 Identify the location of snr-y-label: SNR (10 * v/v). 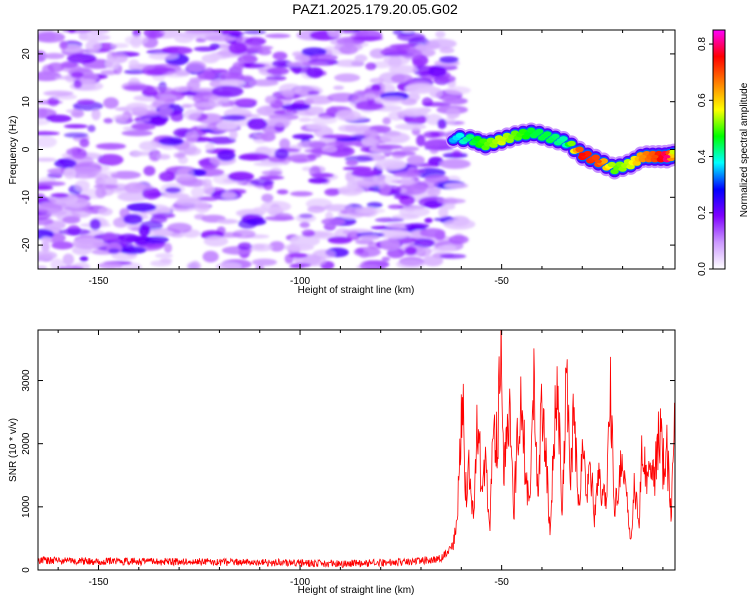
(13, 450).